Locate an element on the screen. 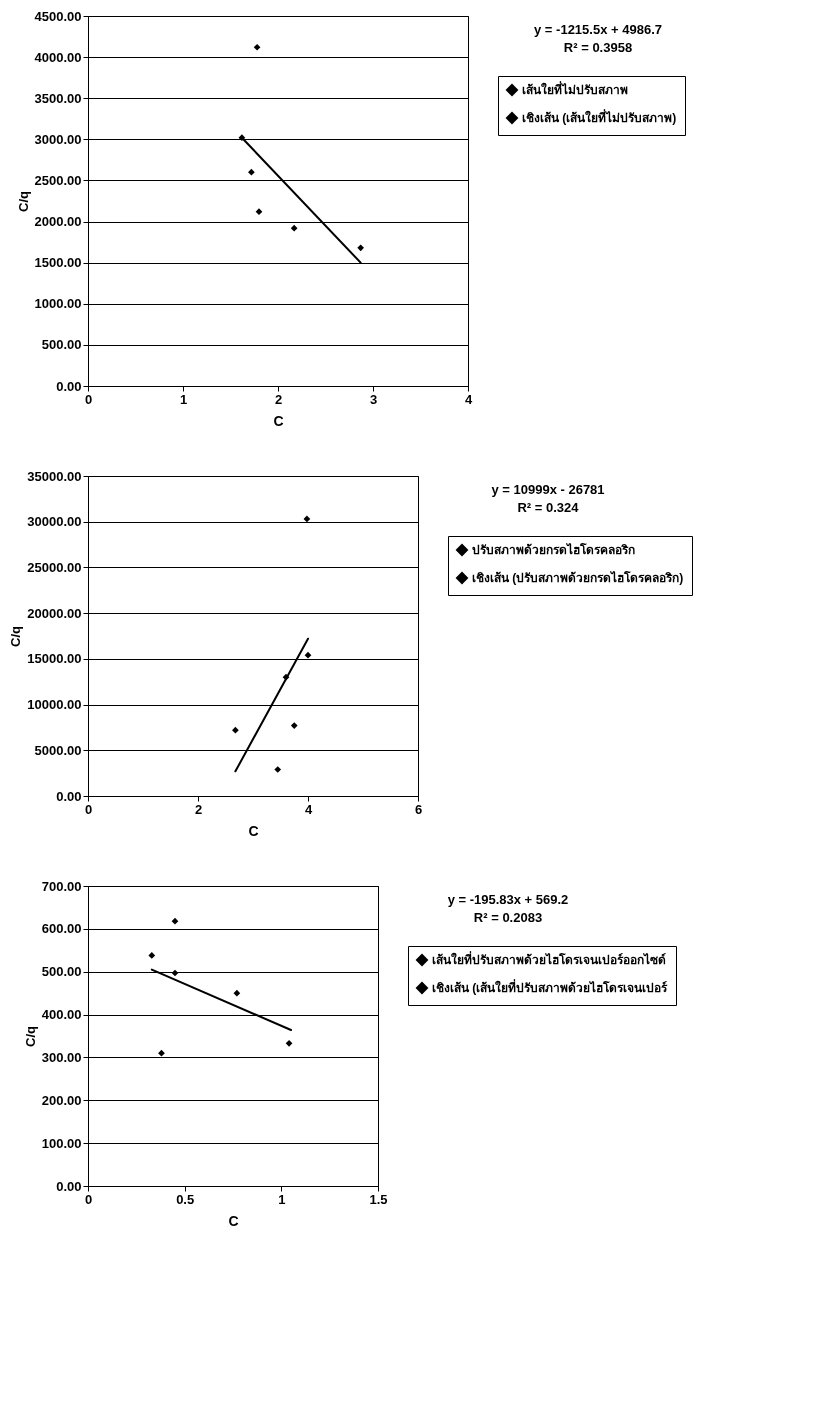 This screenshot has width=840, height=1406. y-tick-label: 25000.00 is located at coordinates (54, 567).